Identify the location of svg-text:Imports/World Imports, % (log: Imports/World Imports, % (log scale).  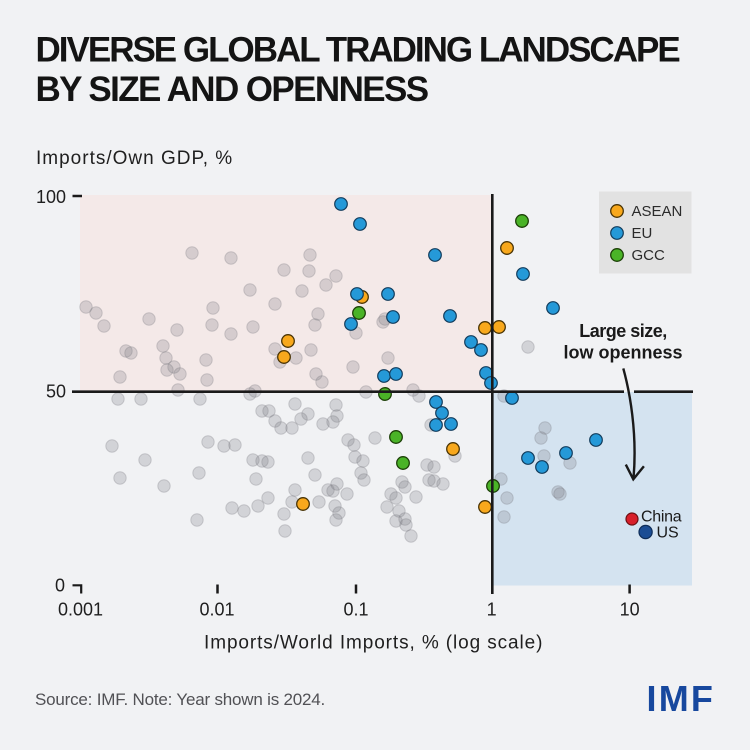
(373, 643).